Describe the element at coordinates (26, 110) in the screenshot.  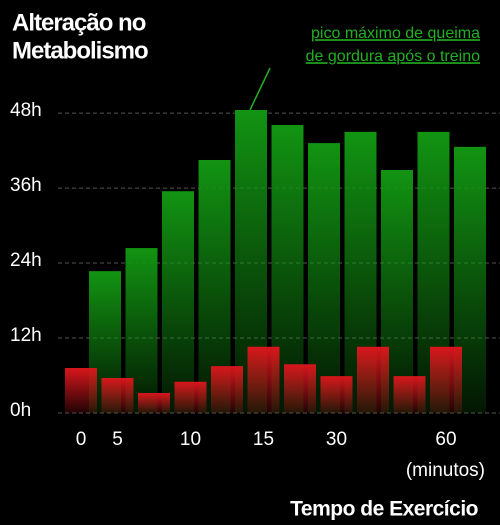
I see `y-tick-label: 48h` at that location.